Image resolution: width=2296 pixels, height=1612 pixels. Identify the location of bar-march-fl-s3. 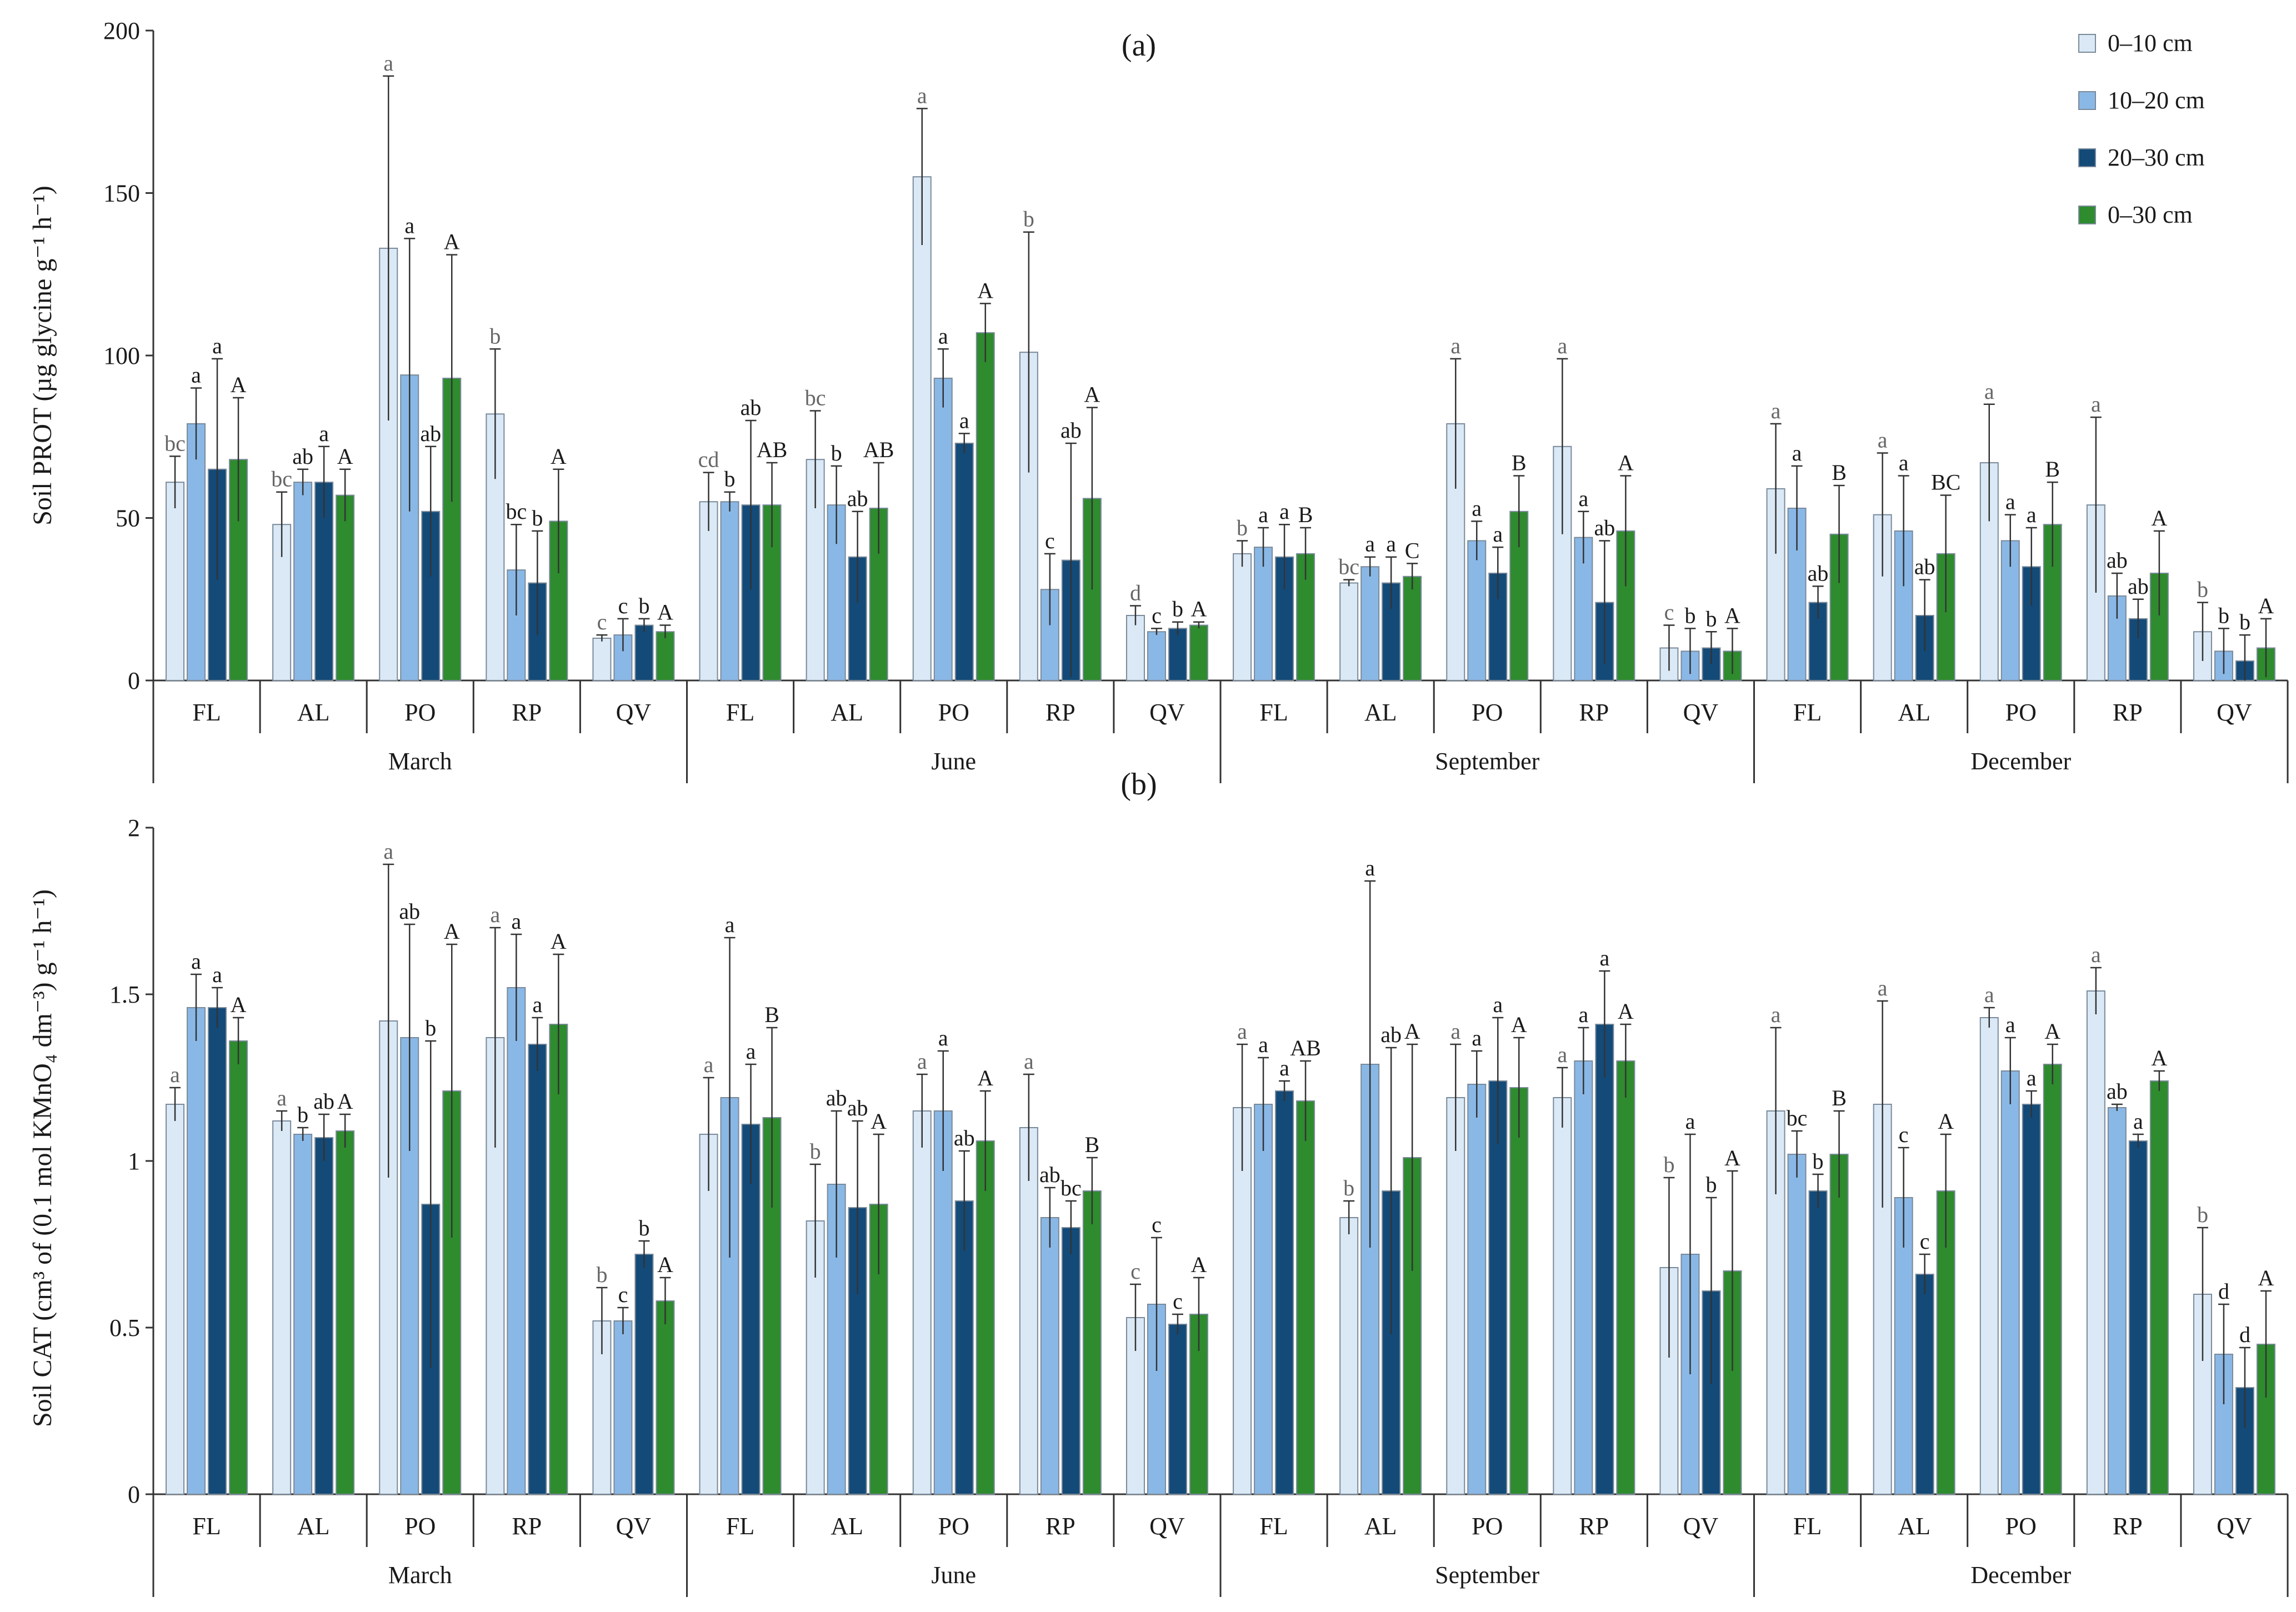
(217, 1251).